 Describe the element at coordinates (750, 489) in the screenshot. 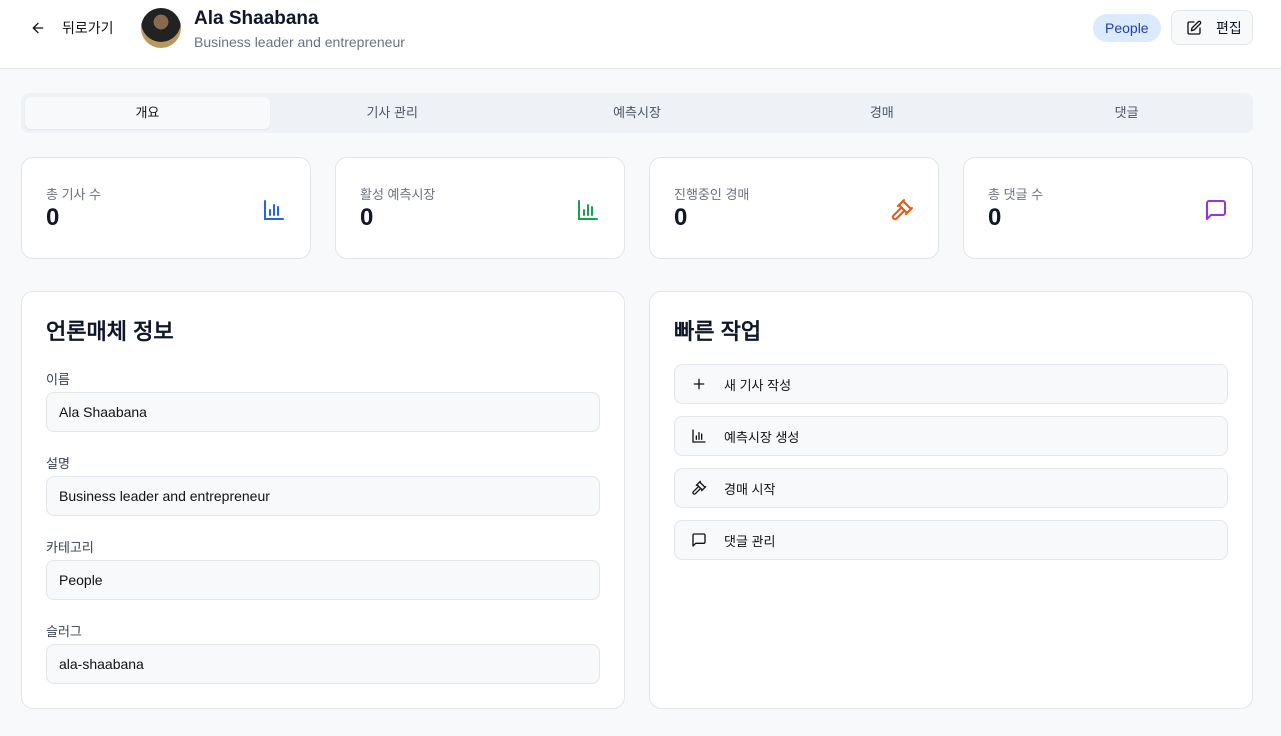

I see `action-label: 경매 시작` at that location.